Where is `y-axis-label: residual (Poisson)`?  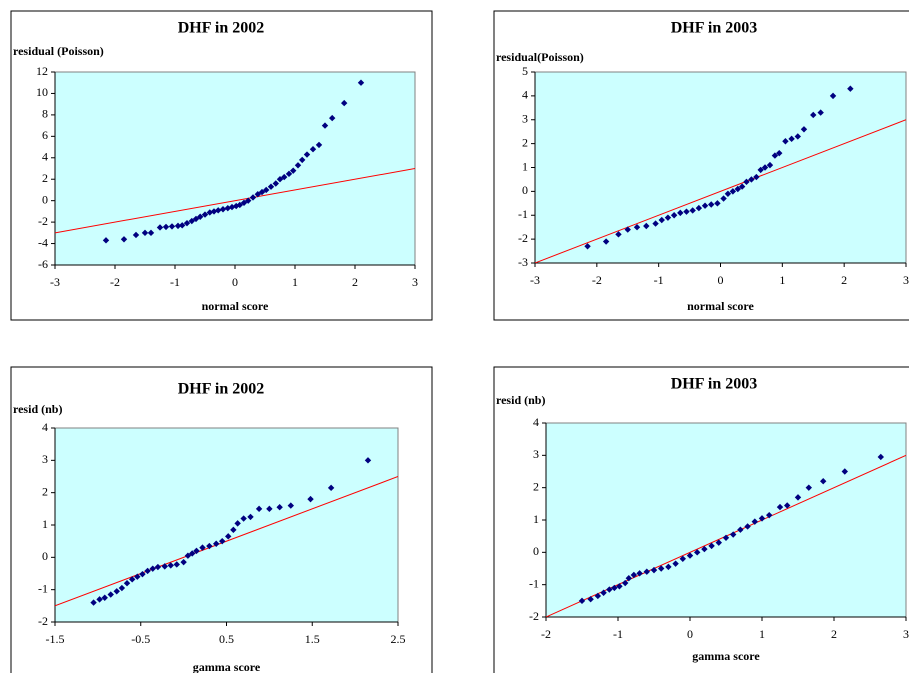 y-axis-label: residual (Poisson) is located at coordinates (58, 51).